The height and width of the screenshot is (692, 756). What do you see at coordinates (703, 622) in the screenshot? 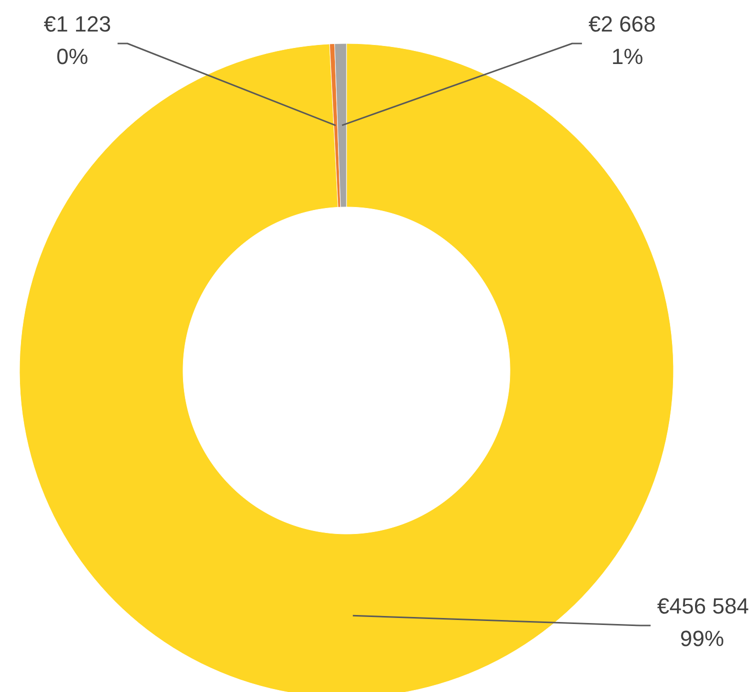
I see `data-label: €456 584 99%` at bounding box center [703, 622].